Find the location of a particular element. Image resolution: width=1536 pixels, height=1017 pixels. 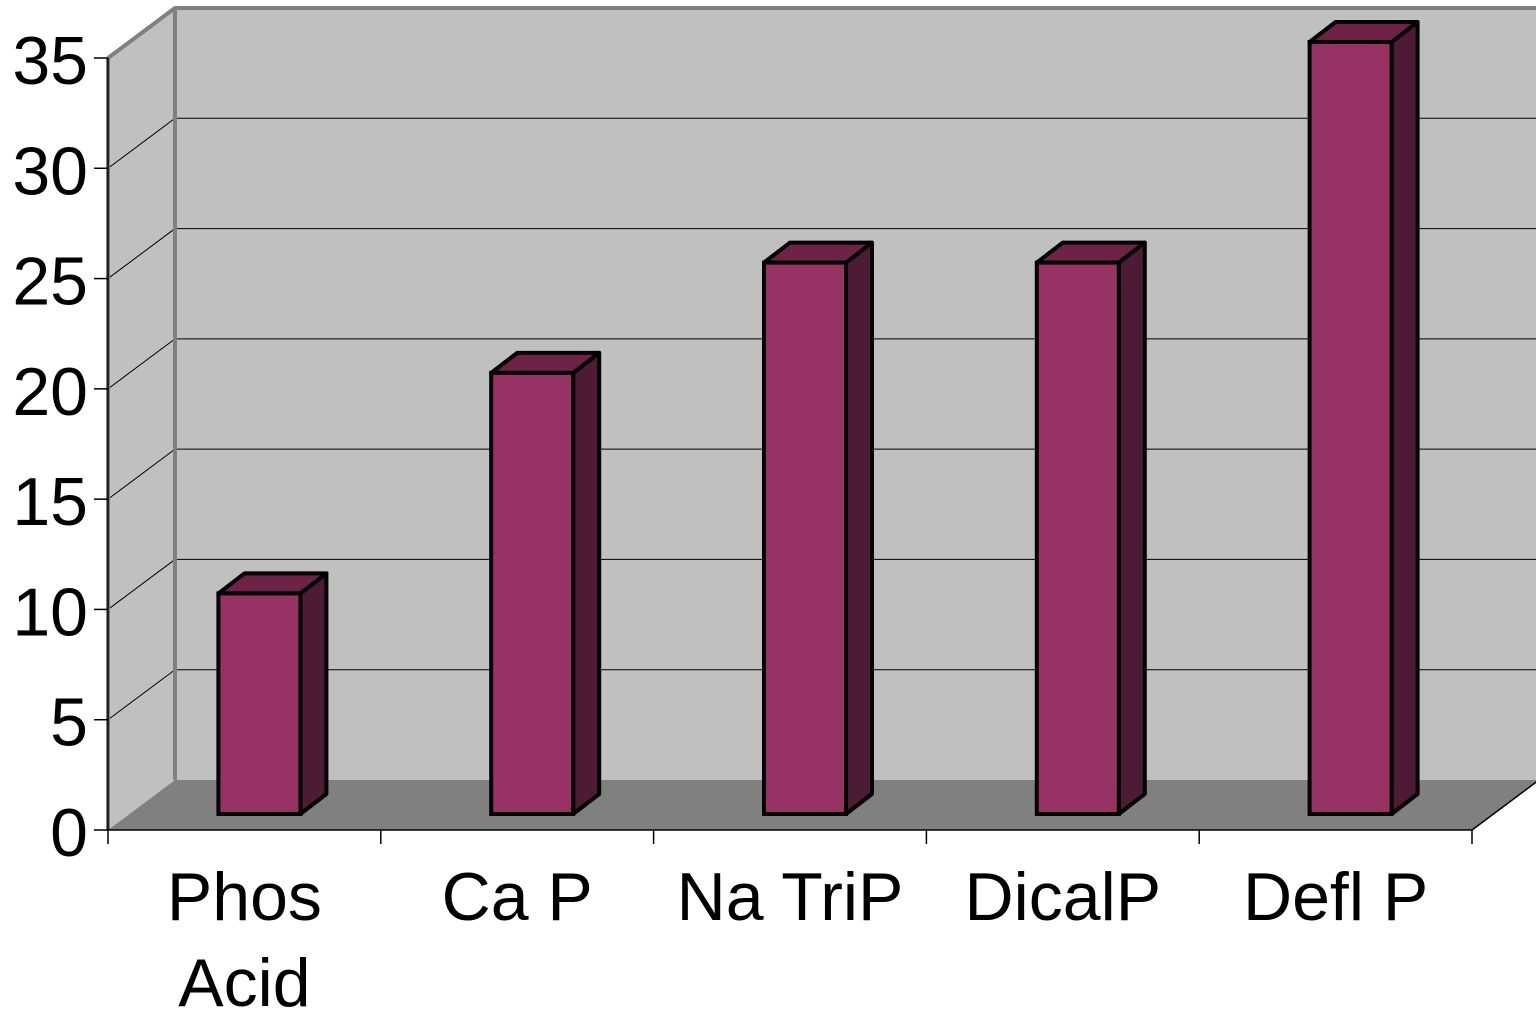

y-tick-label: 0 is located at coordinates (69, 833).